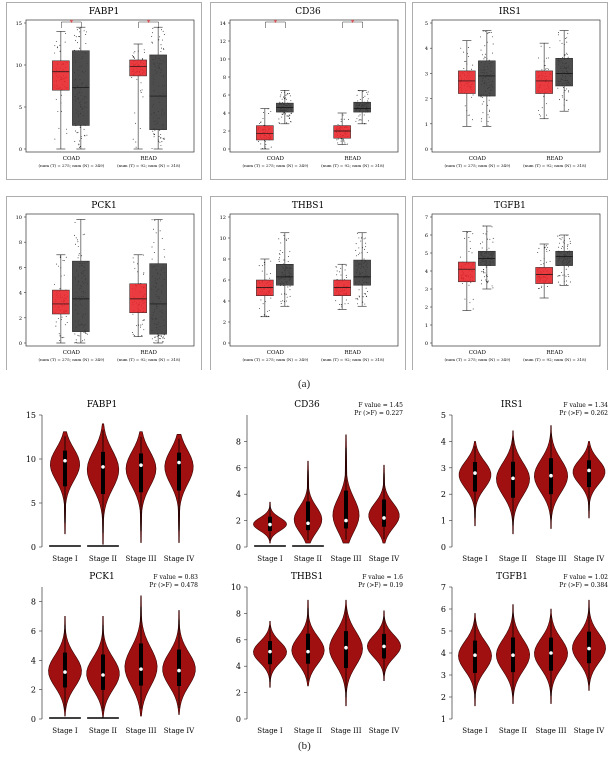 The image size is (614, 761). I want to click on stage-label: Stage III, so click(141, 559).